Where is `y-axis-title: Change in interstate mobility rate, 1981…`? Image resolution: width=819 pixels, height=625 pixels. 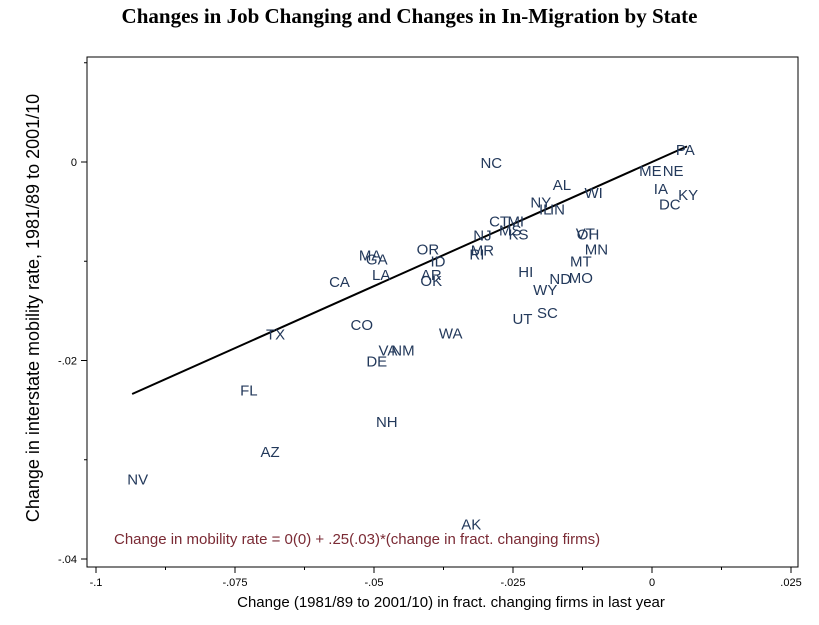
y-axis-title: Change in interstate mobility rate, 1981… is located at coordinates (33, 308).